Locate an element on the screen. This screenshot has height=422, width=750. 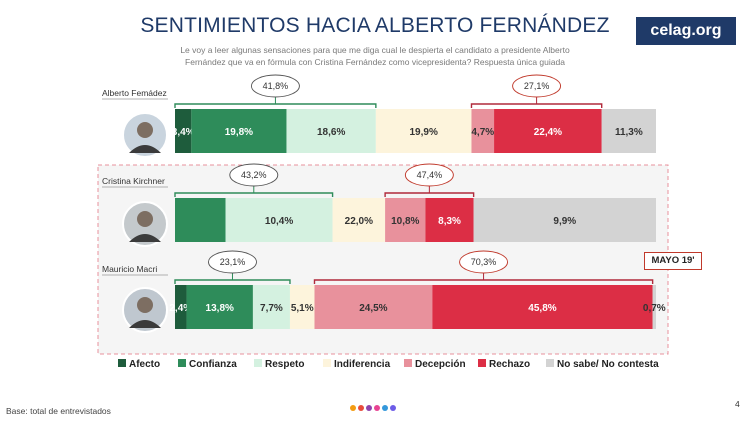
data-label: 22,0% is located at coordinates (359, 221).